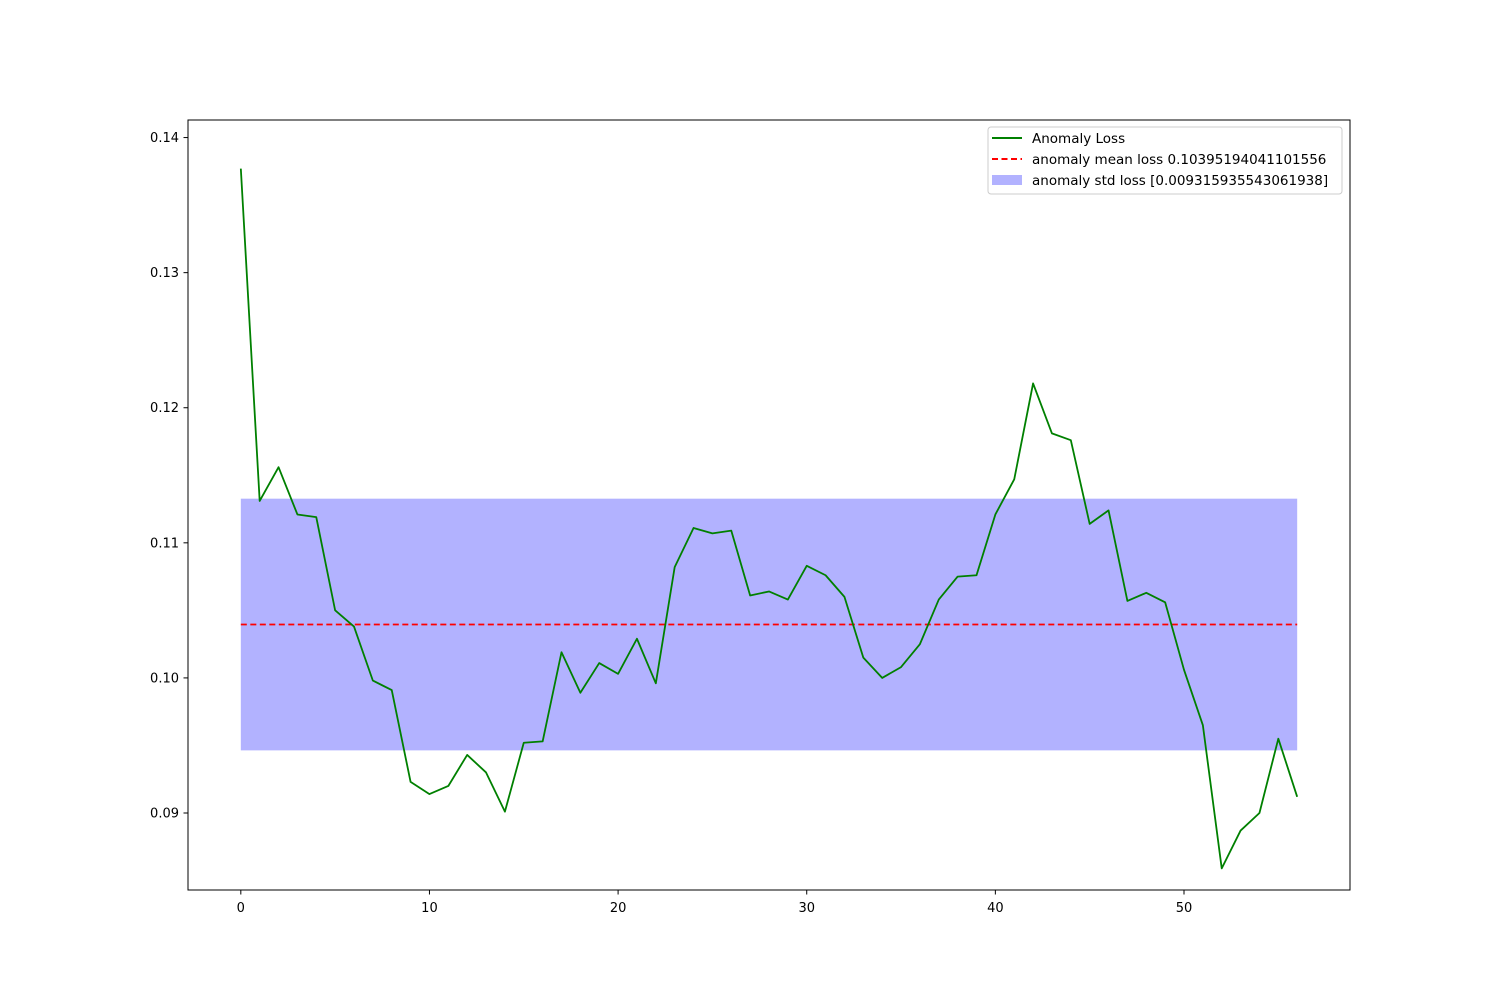 This screenshot has width=1500, height=1000. Describe the element at coordinates (429, 908) in the screenshot. I see `x-tick-label: 10` at that location.